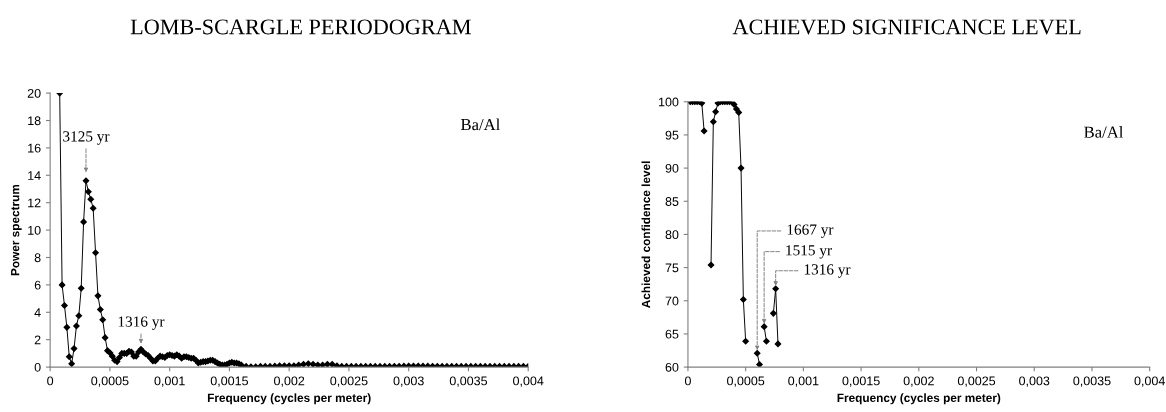  Describe the element at coordinates (34, 175) in the screenshot. I see `y-tick-label: 14` at that location.